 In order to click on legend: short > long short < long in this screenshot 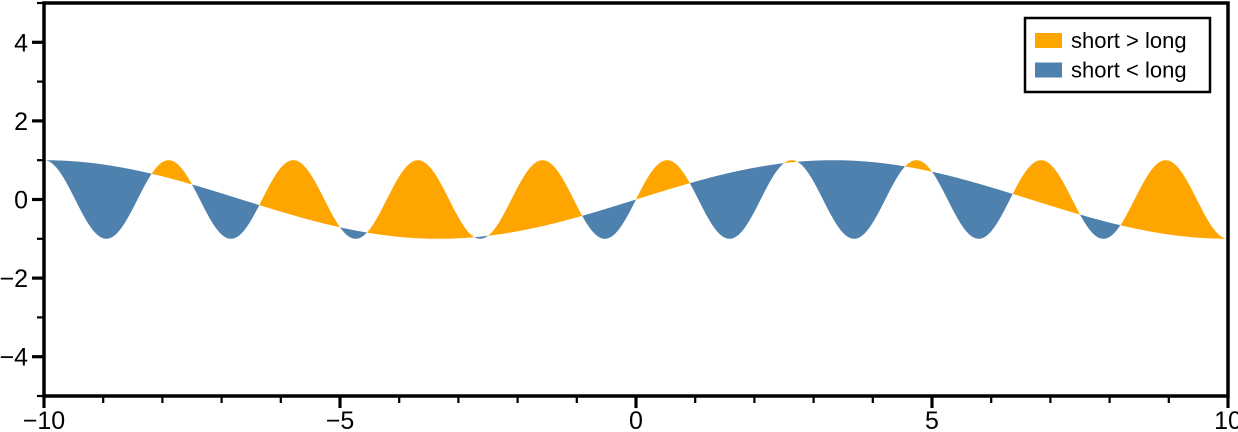, I will do `click(1117, 55)`.